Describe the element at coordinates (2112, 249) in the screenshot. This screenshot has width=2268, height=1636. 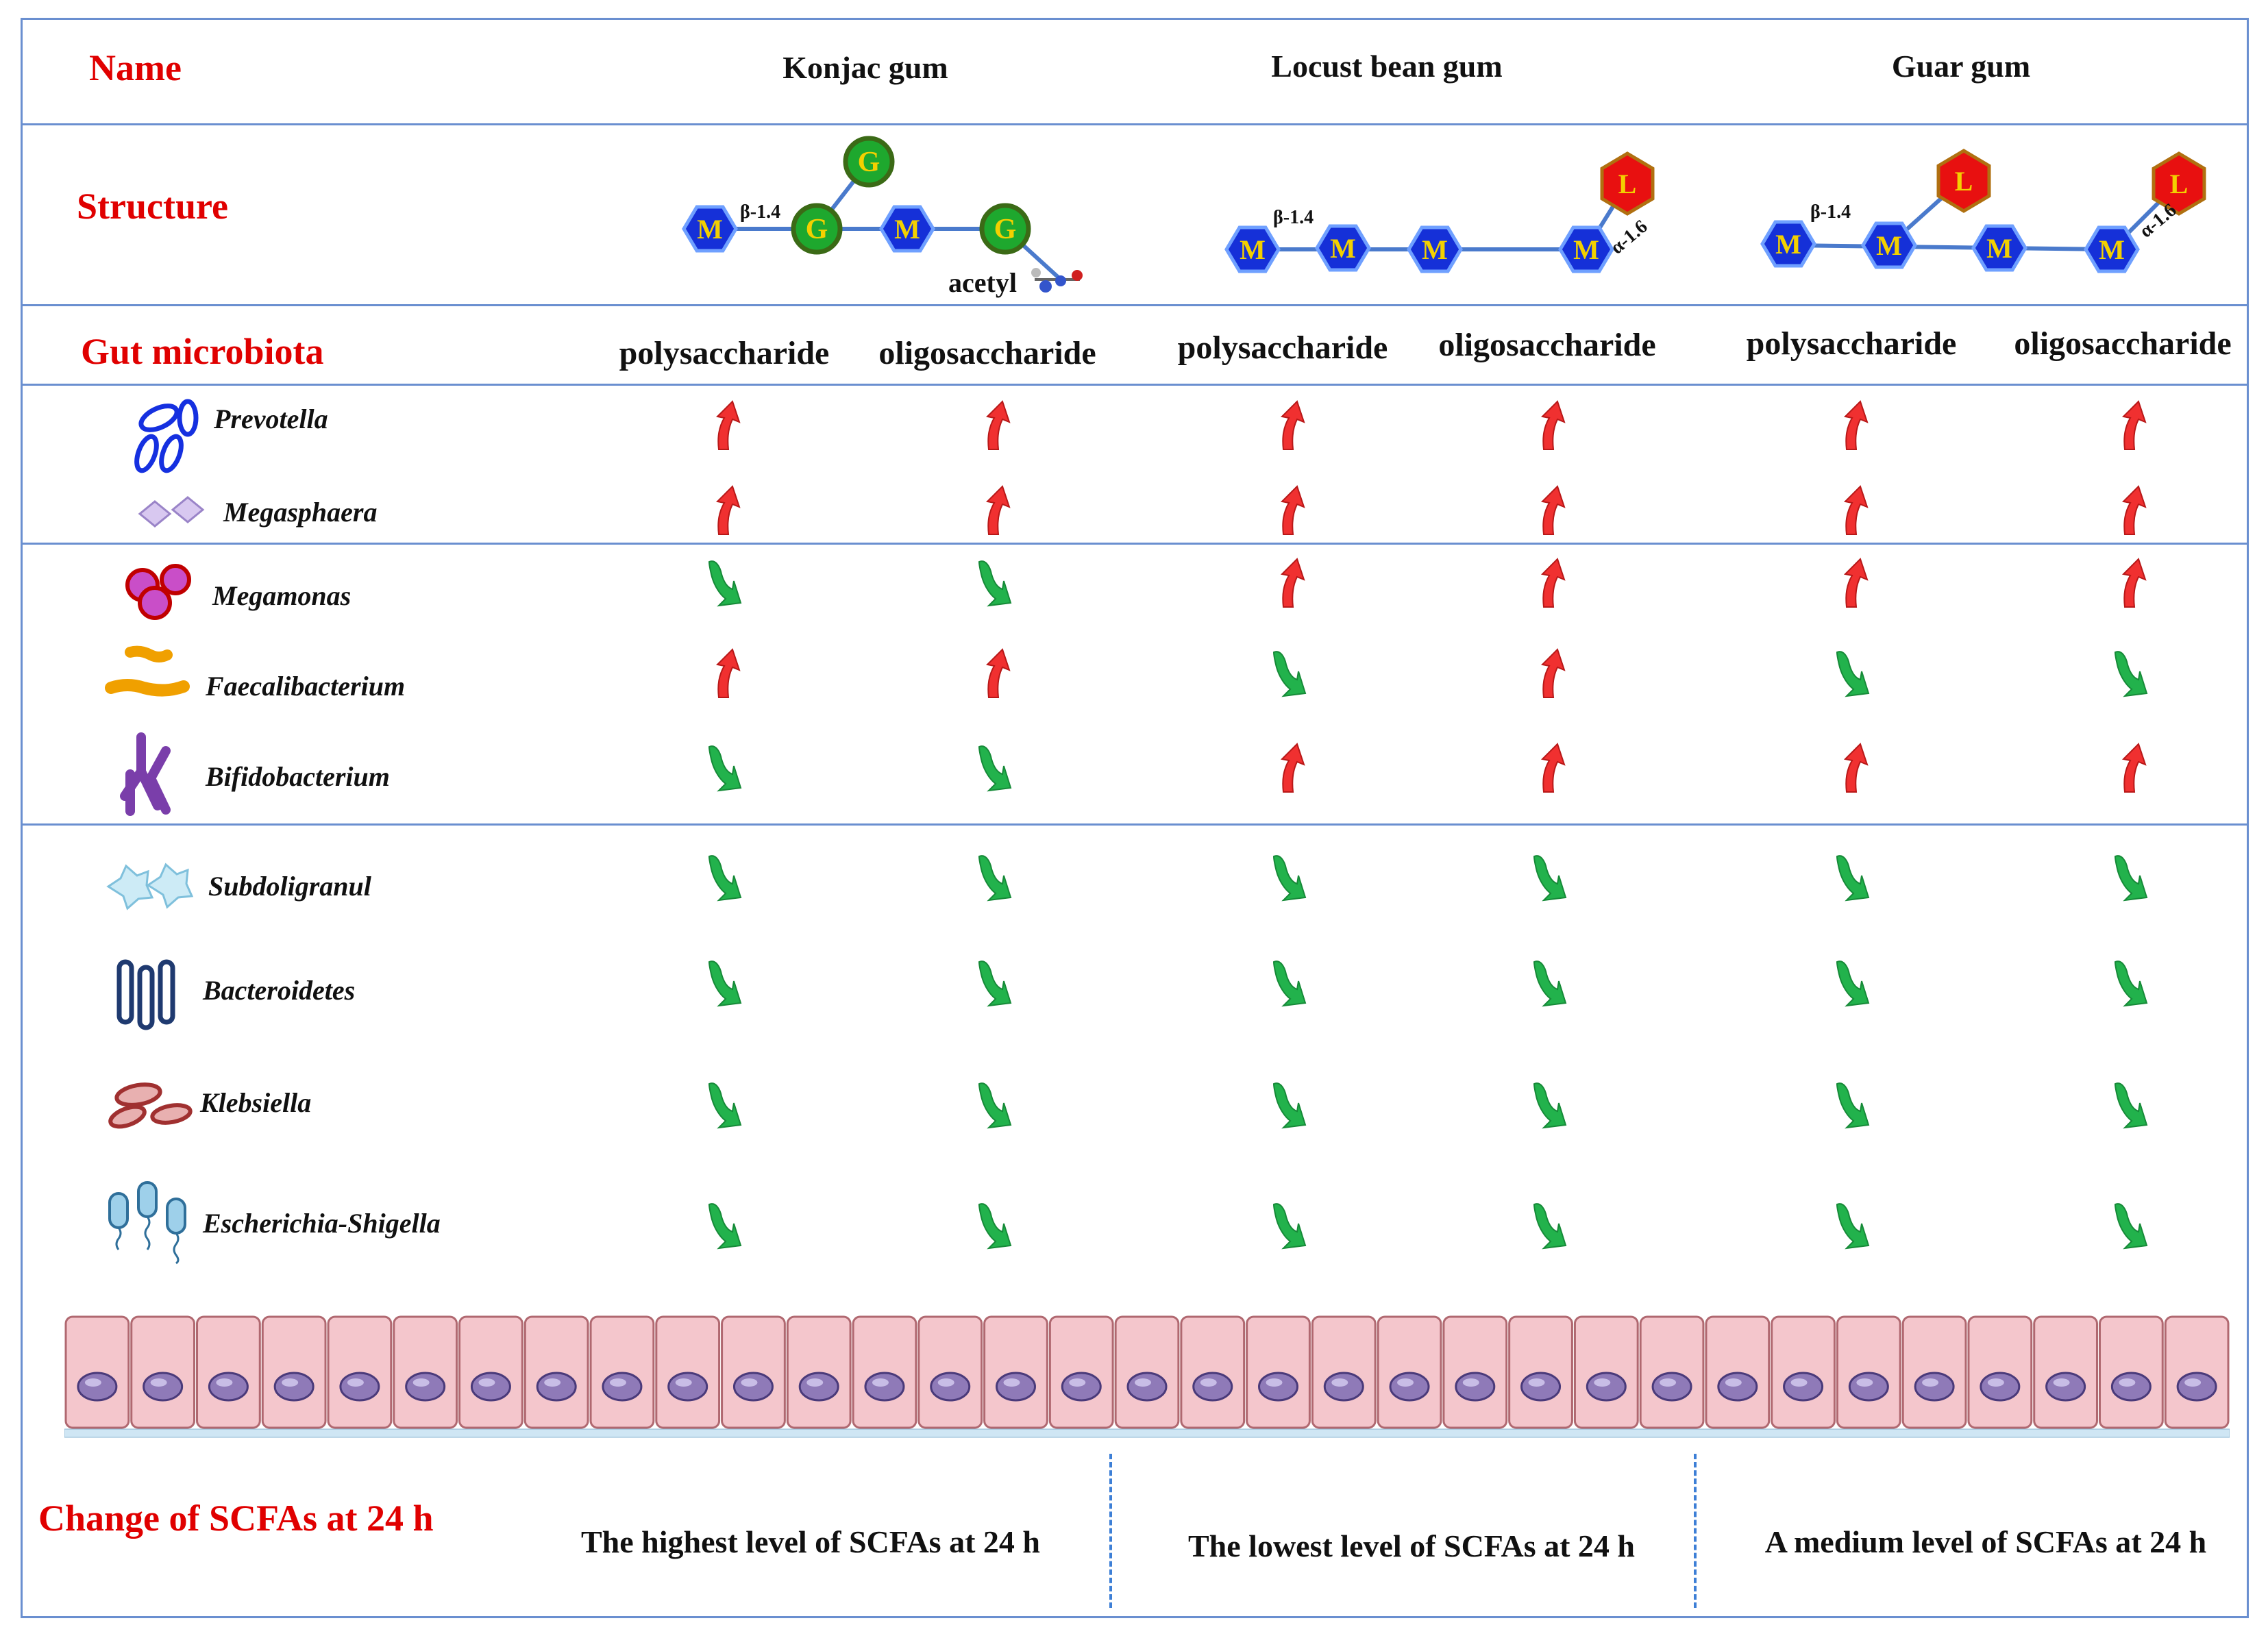
I see `guar-mannose-4: M` at that location.